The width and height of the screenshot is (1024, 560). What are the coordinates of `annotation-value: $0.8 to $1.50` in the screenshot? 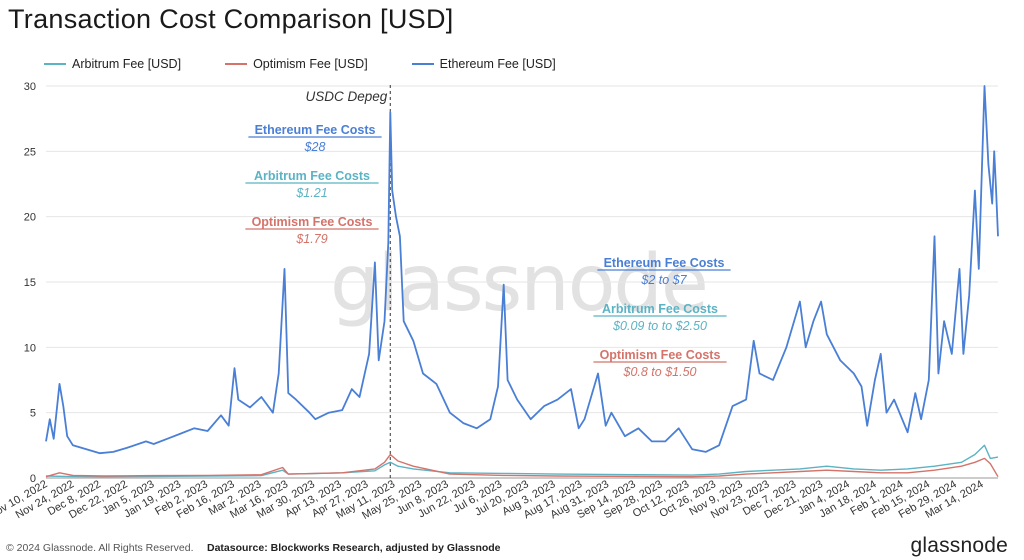 It's located at (660, 372).